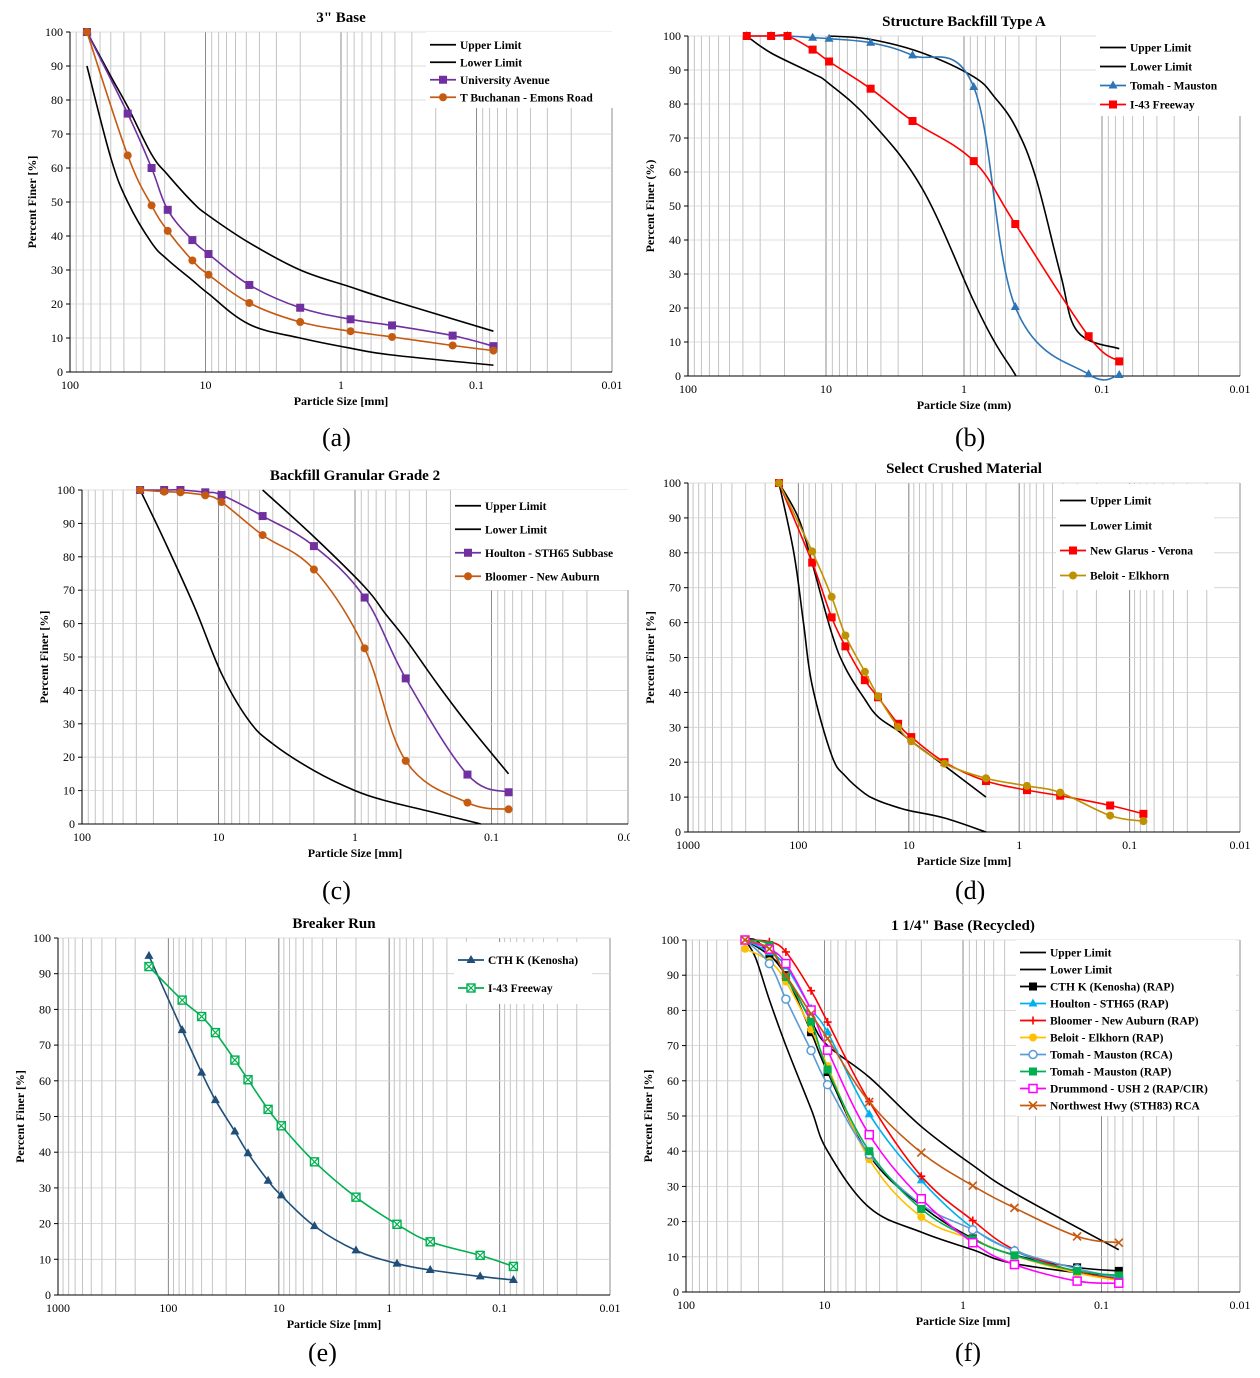 This screenshot has height=1378, width=1260. What do you see at coordinates (968, 1352) in the screenshot?
I see `panel-label-f: (f)` at bounding box center [968, 1352].